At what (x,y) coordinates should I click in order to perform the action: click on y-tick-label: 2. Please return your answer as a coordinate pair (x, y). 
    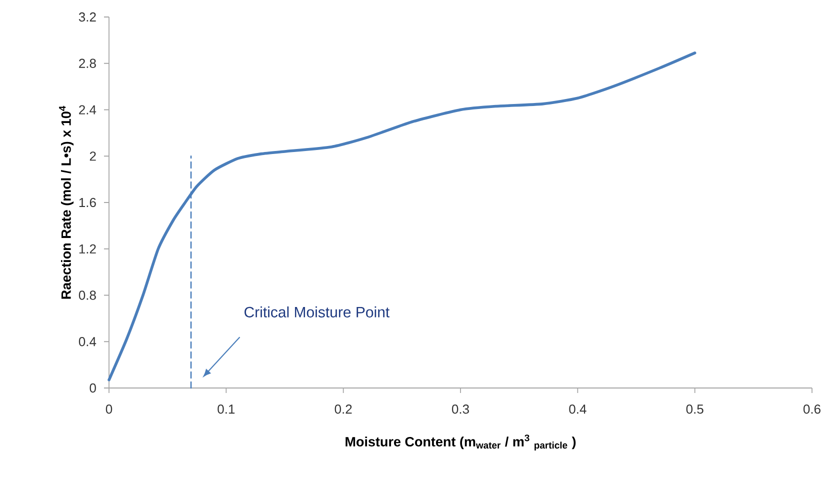
    Looking at the image, I should click on (93, 156).